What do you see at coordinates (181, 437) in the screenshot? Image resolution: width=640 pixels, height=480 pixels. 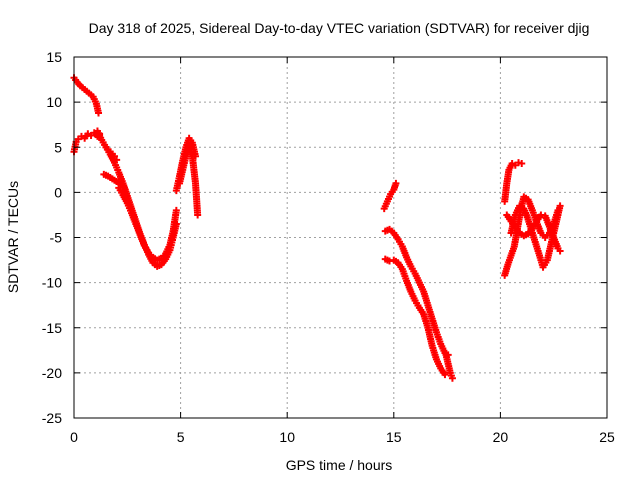 I see `x-tick-label: 5` at bounding box center [181, 437].